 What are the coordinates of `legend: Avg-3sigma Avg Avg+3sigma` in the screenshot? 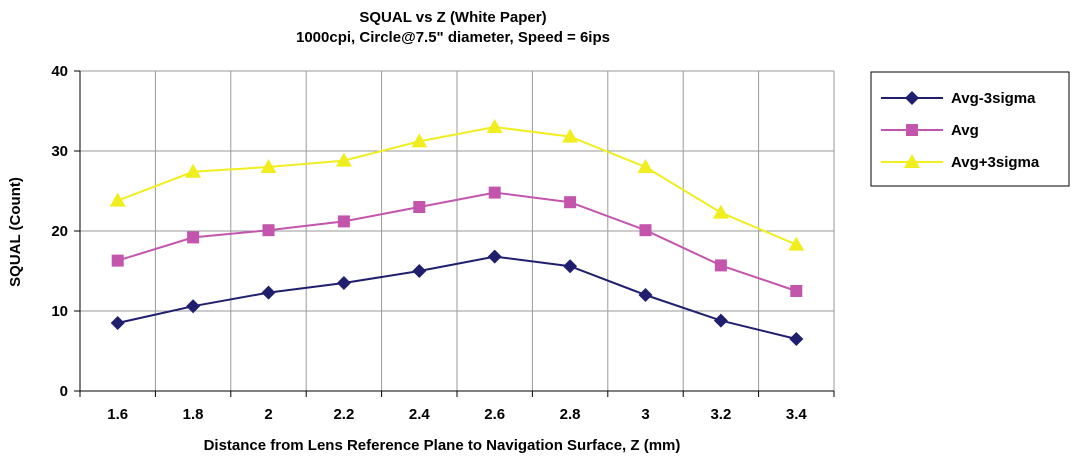 It's located at (970, 129).